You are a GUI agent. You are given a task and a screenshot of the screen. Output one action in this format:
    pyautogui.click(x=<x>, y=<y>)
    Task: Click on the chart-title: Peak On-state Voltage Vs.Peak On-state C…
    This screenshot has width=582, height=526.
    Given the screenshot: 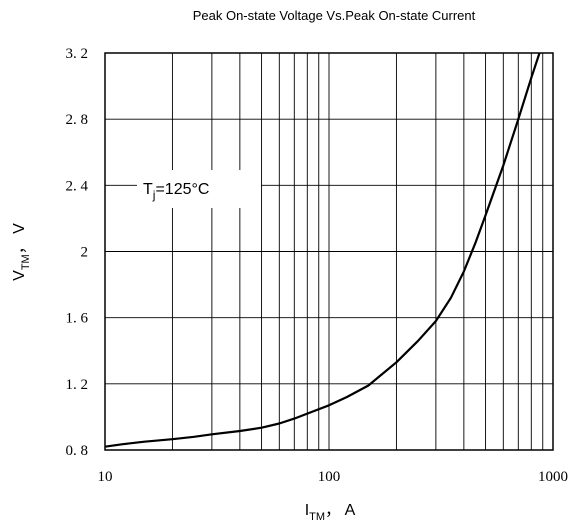 What is the action you would take?
    pyautogui.click(x=334, y=15)
    